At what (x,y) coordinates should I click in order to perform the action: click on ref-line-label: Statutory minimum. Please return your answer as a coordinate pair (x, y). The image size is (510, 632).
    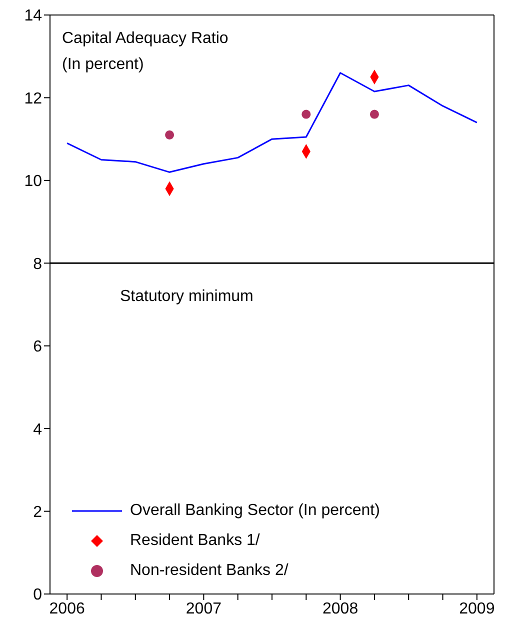
    Looking at the image, I should click on (187, 297).